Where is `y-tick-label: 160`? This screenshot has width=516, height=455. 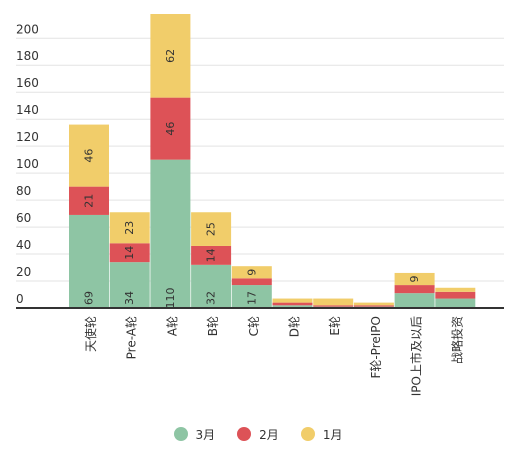 y-tick-label: 160 is located at coordinates (27, 83).